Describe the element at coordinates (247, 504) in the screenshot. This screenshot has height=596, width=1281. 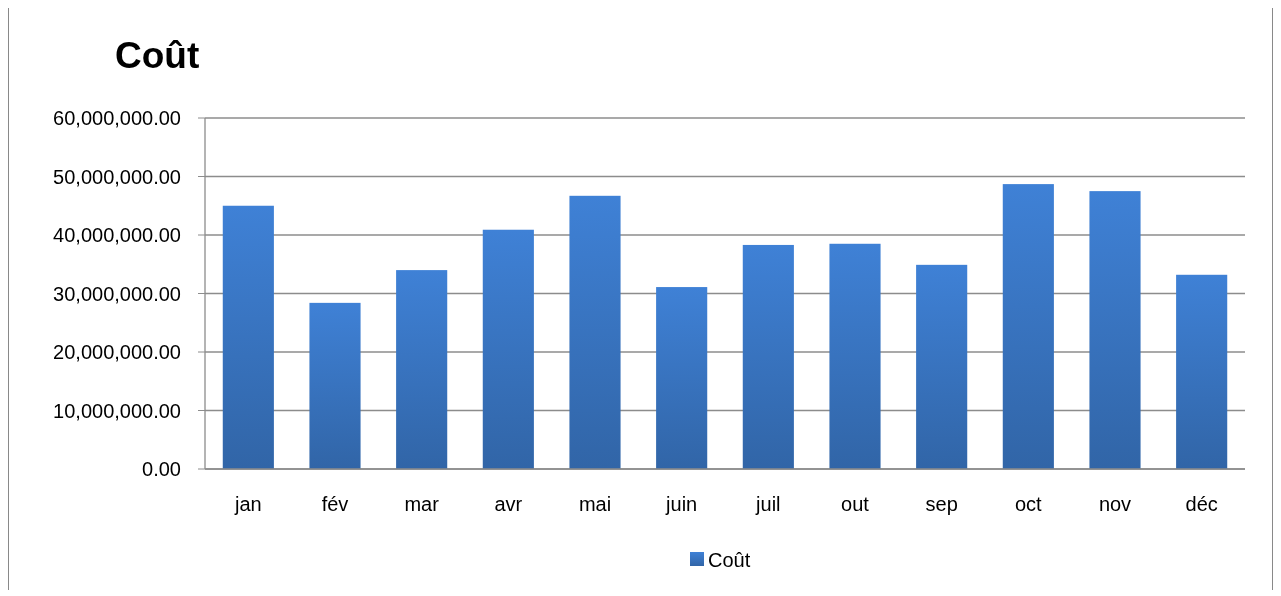
I see `x-tick-label: jan` at that location.